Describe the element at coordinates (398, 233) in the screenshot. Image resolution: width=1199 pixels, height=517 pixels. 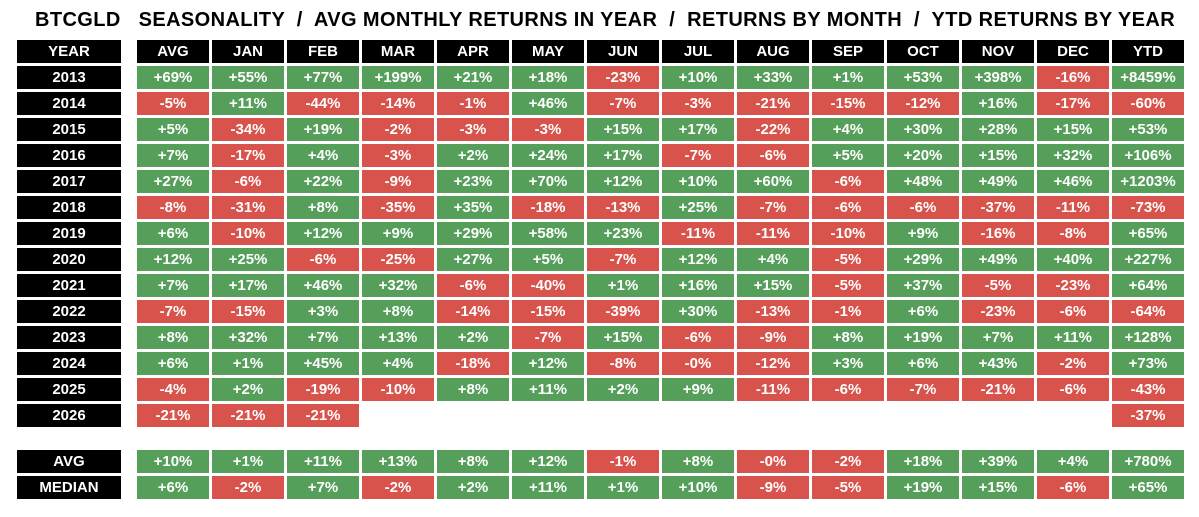
I see `return-cell: +9%` at that location.